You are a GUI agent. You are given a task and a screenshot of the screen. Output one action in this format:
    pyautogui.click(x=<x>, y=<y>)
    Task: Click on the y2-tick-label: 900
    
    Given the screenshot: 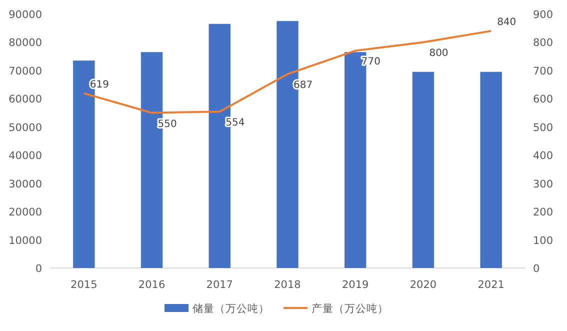 What is the action you would take?
    pyautogui.click(x=543, y=15)
    